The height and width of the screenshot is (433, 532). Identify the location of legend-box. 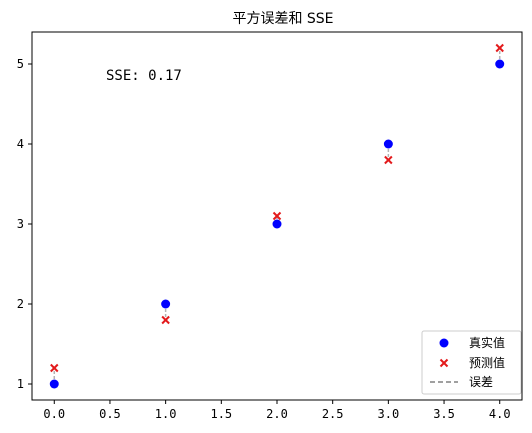
(471, 362).